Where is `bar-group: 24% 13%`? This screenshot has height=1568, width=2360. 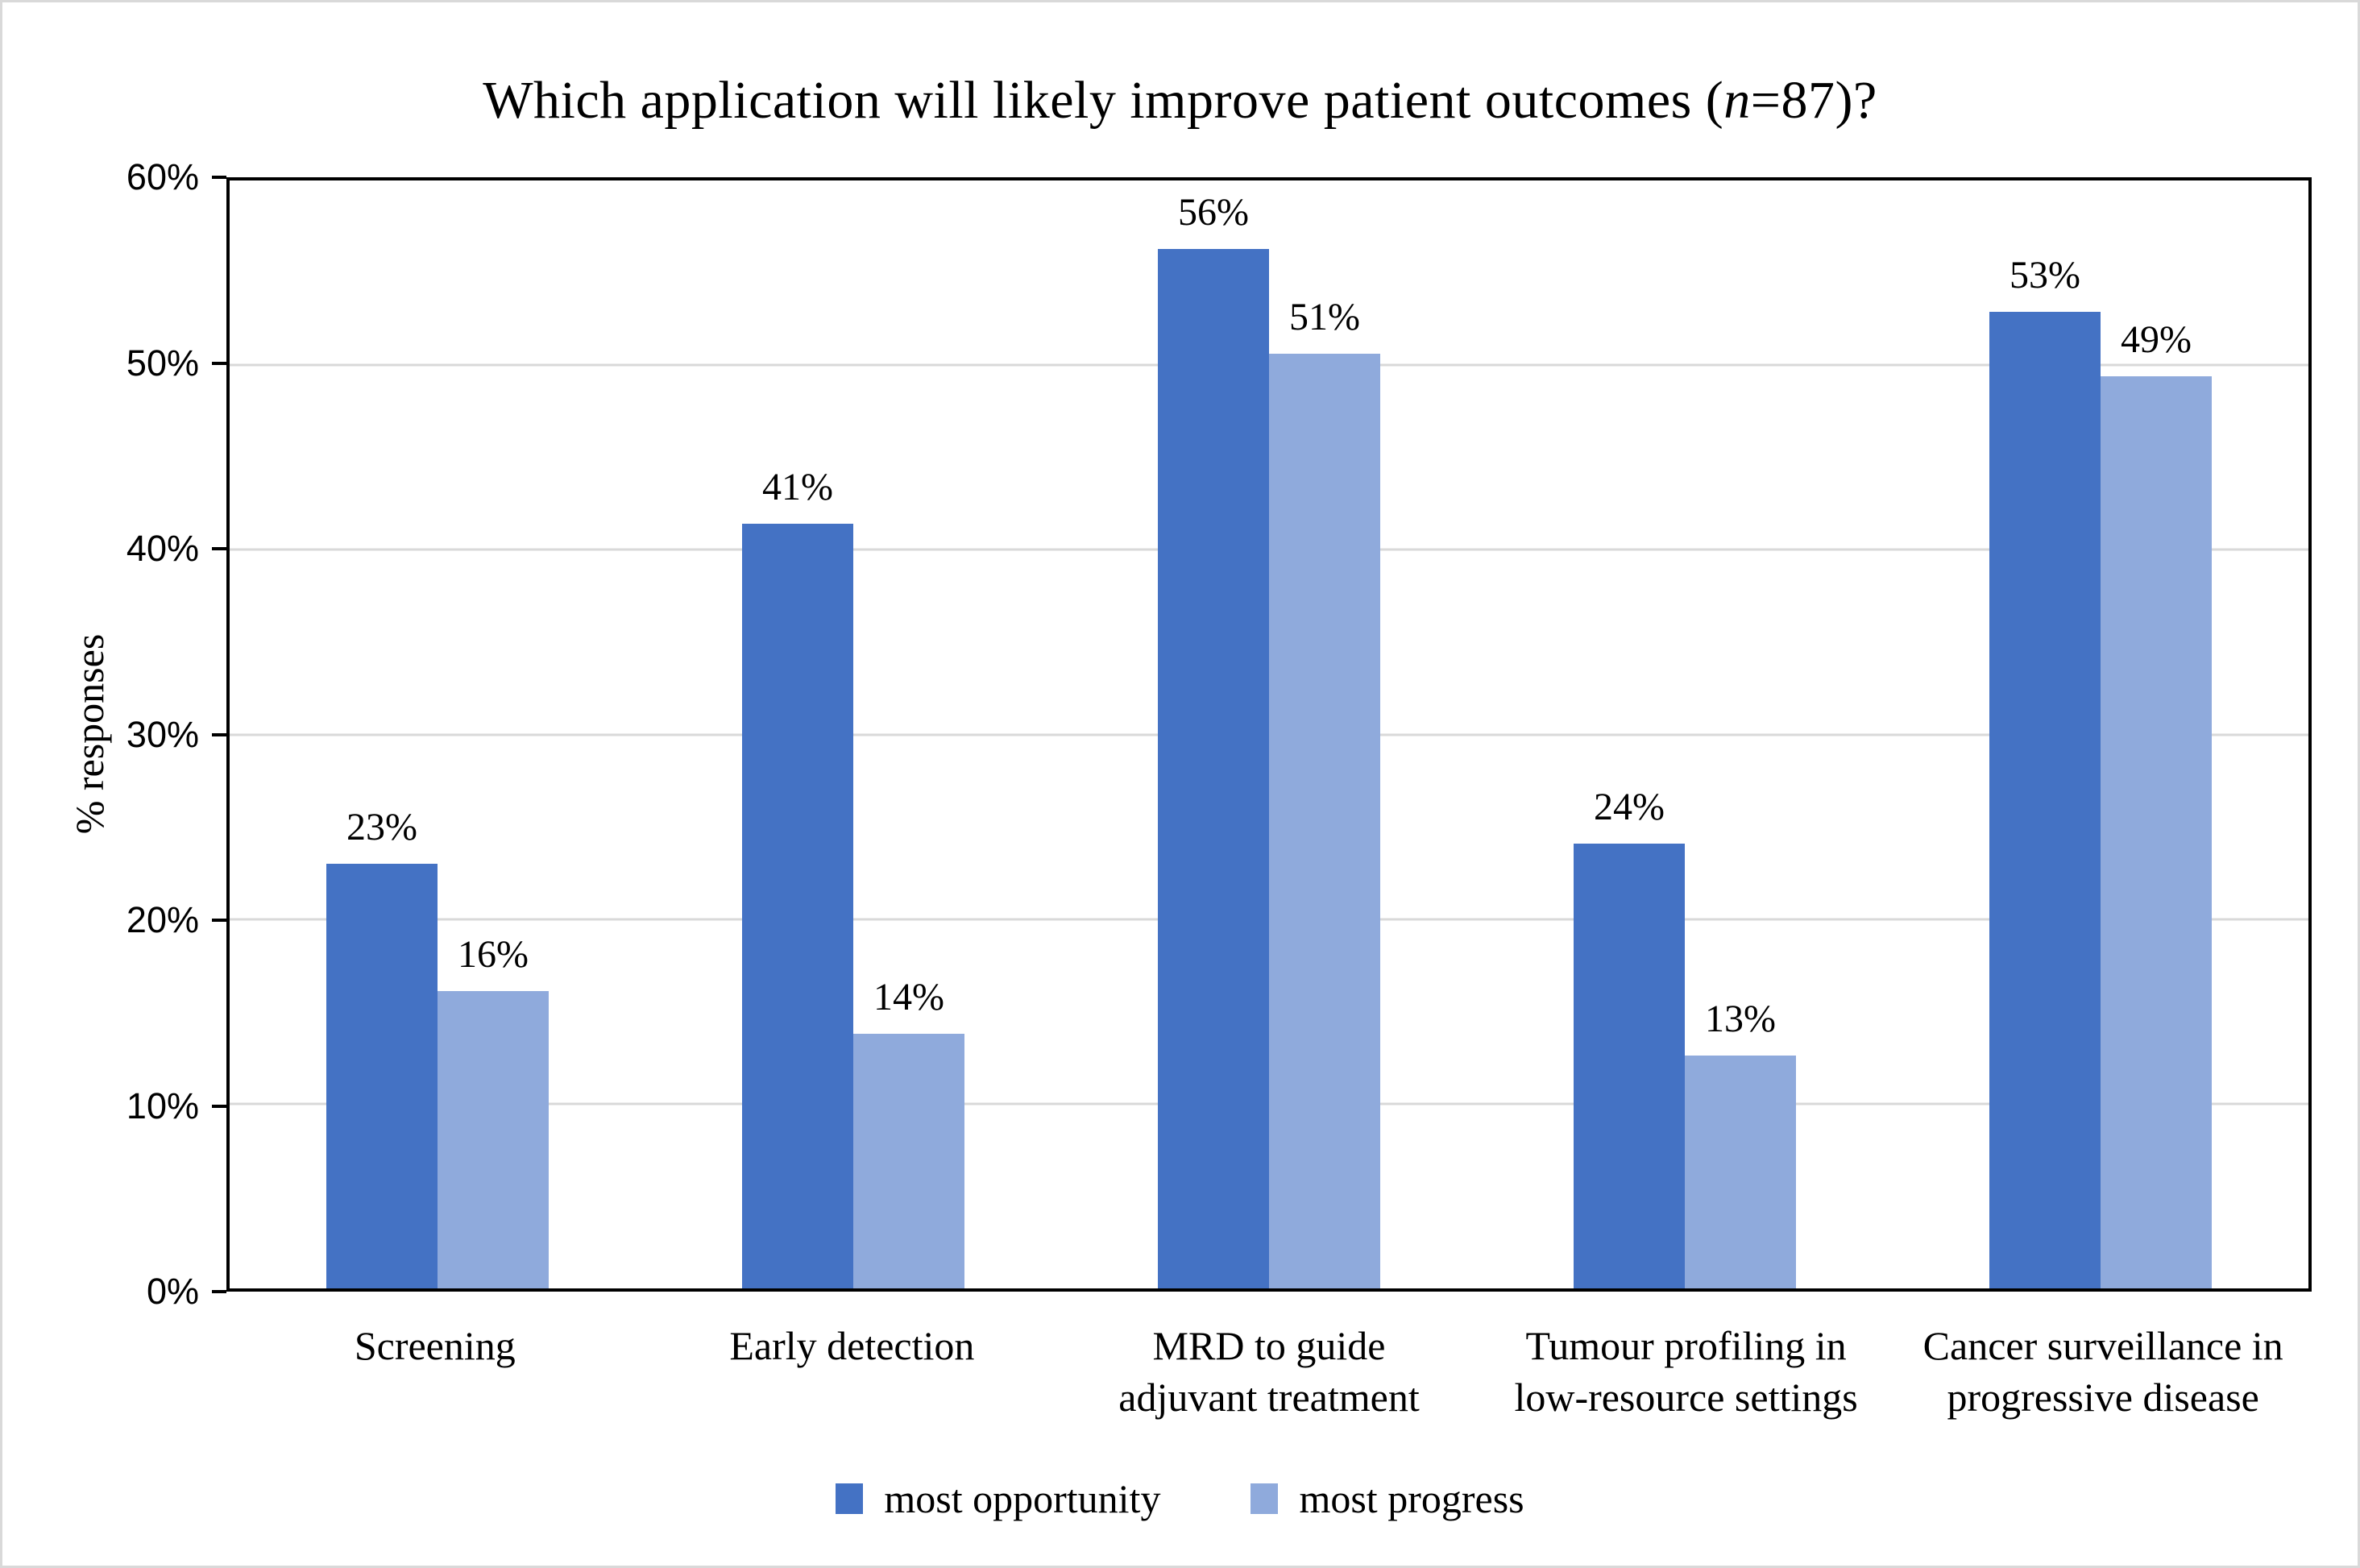 bar-group: 24% 13% is located at coordinates (1685, 734).